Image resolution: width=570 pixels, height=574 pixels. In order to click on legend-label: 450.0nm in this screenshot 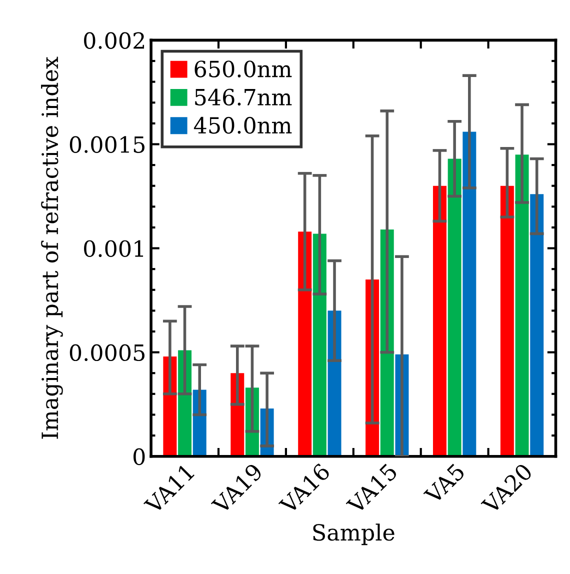, I will do `click(243, 125)`.